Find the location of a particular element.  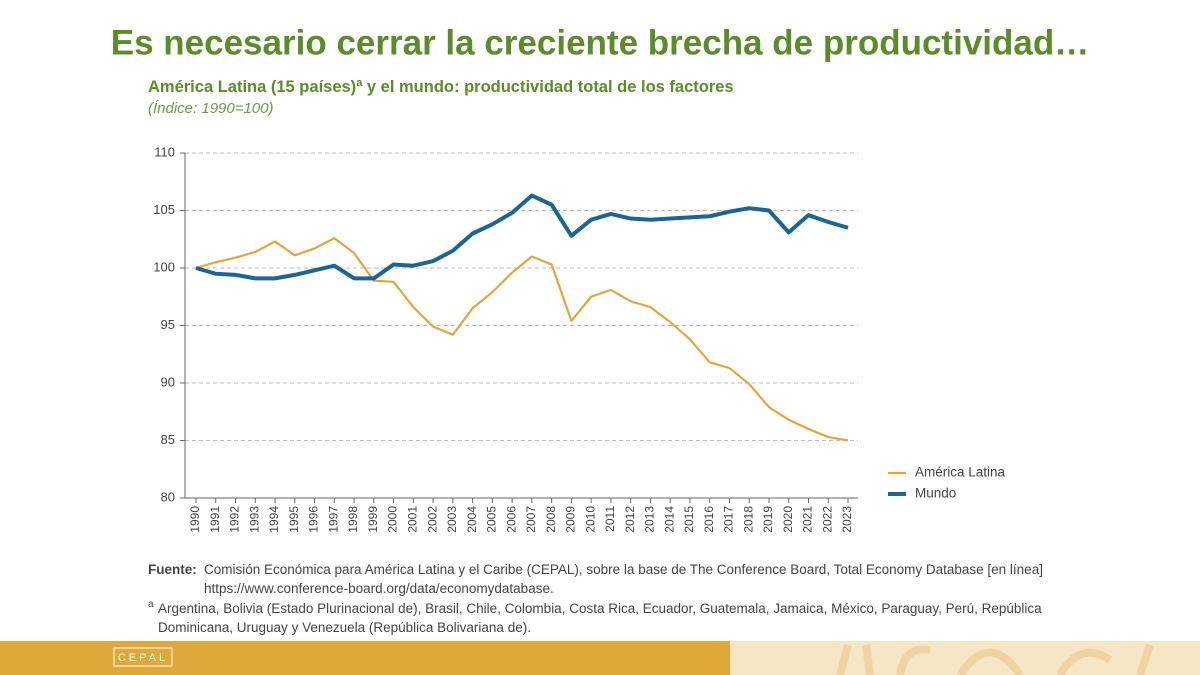

x-tick-label: 2005 is located at coordinates (492, 519).